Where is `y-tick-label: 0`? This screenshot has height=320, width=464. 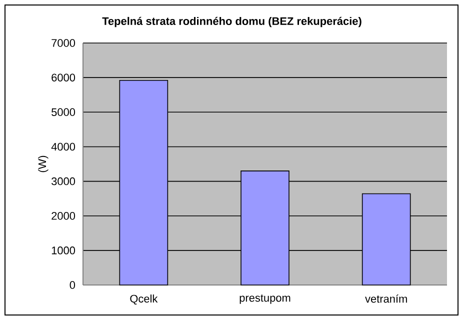
y-tick-label: 0 is located at coordinates (73, 285).